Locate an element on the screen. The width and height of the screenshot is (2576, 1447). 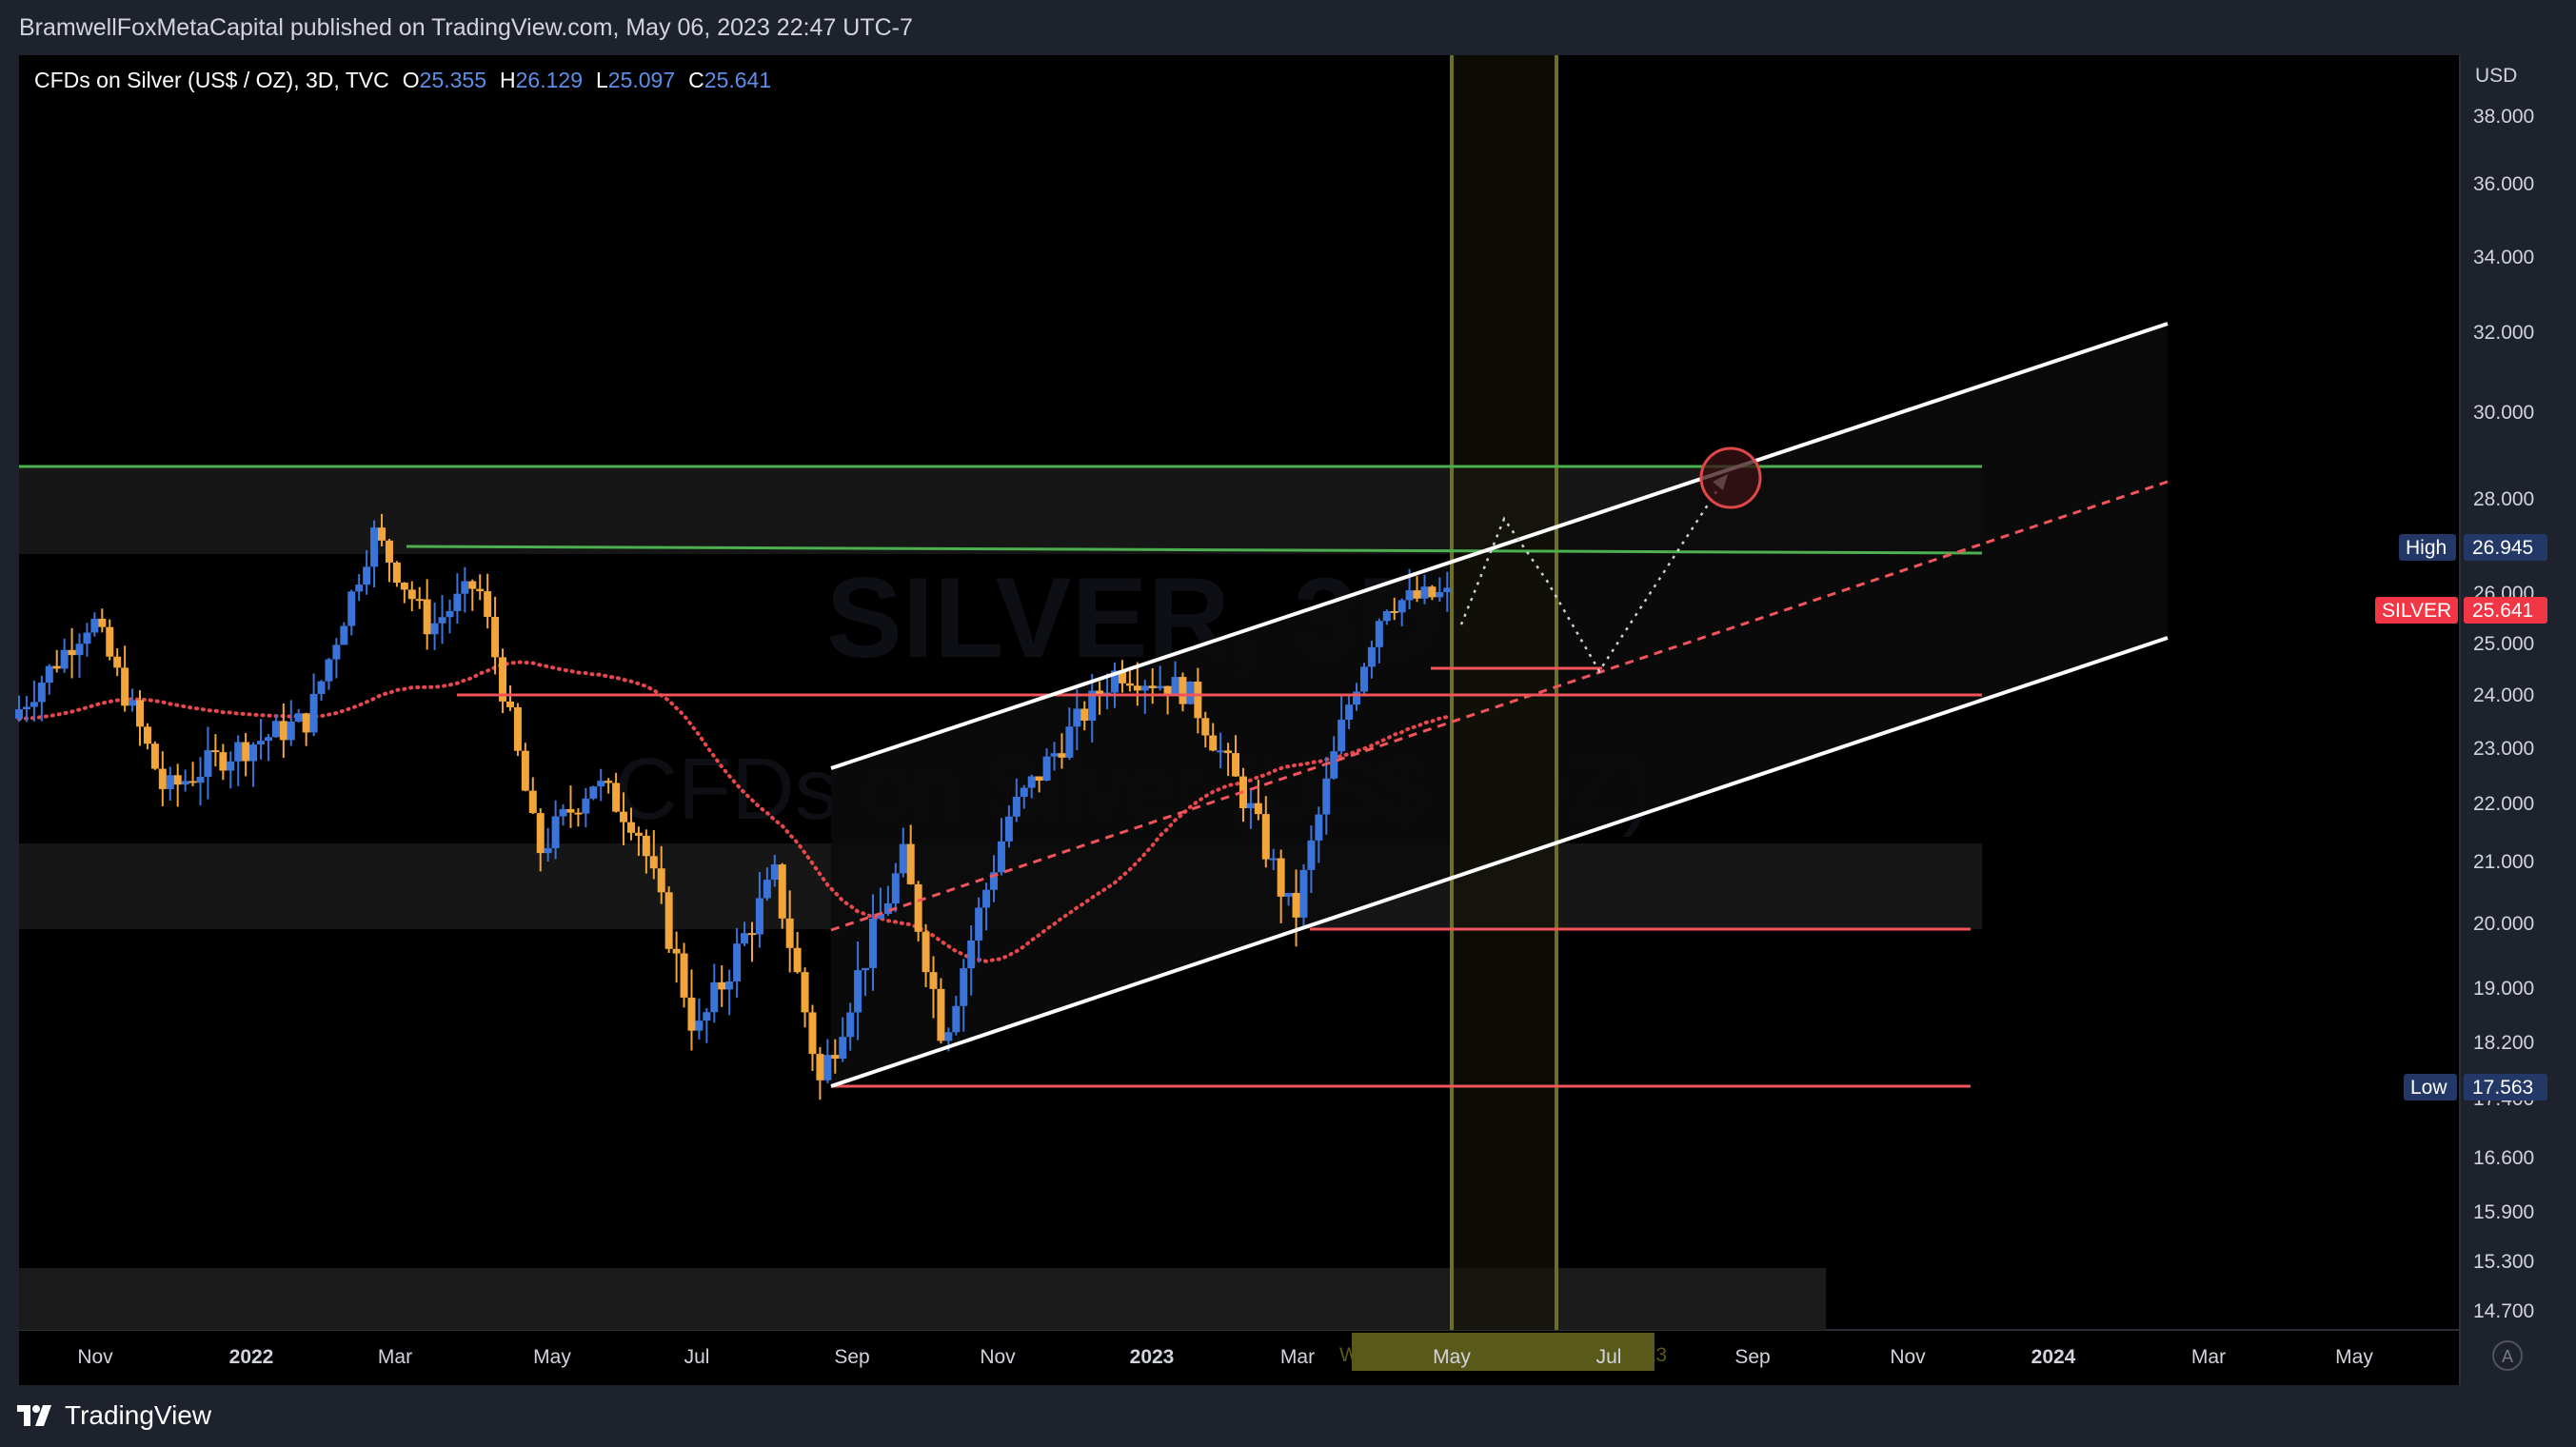
time-label: Mar is located at coordinates (1297, 1357).